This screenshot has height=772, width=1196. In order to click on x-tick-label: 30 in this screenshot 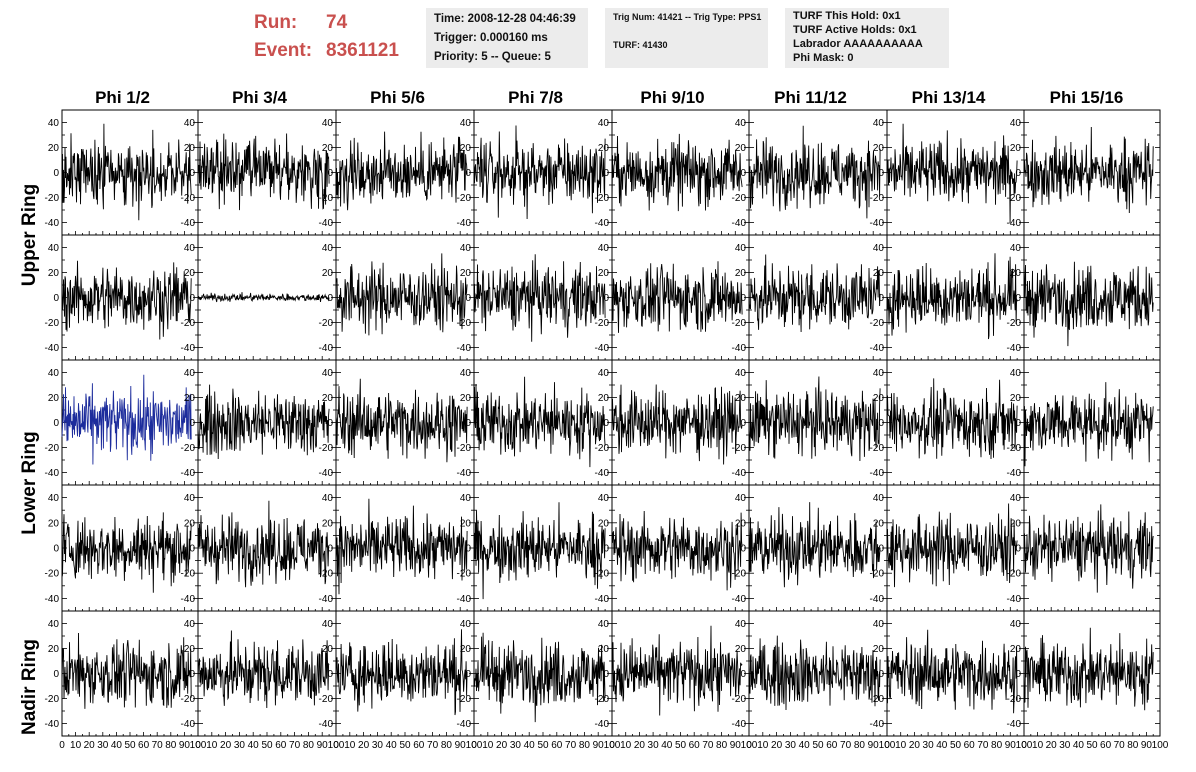, I will do `click(516, 745)`.